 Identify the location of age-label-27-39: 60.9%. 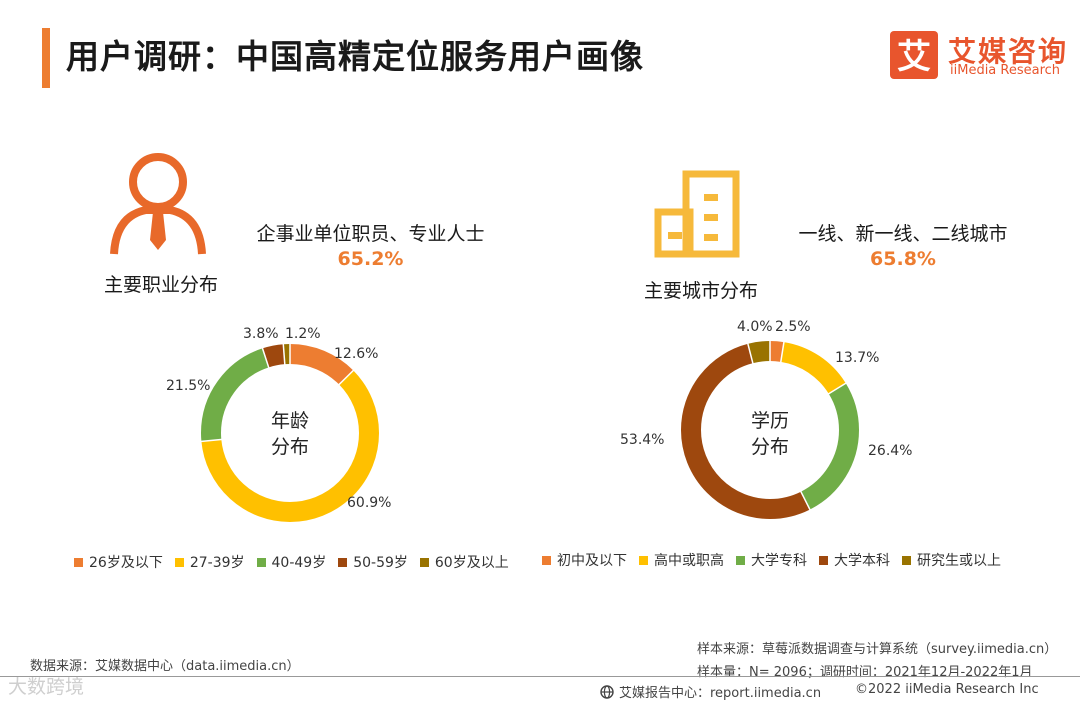
(369, 503).